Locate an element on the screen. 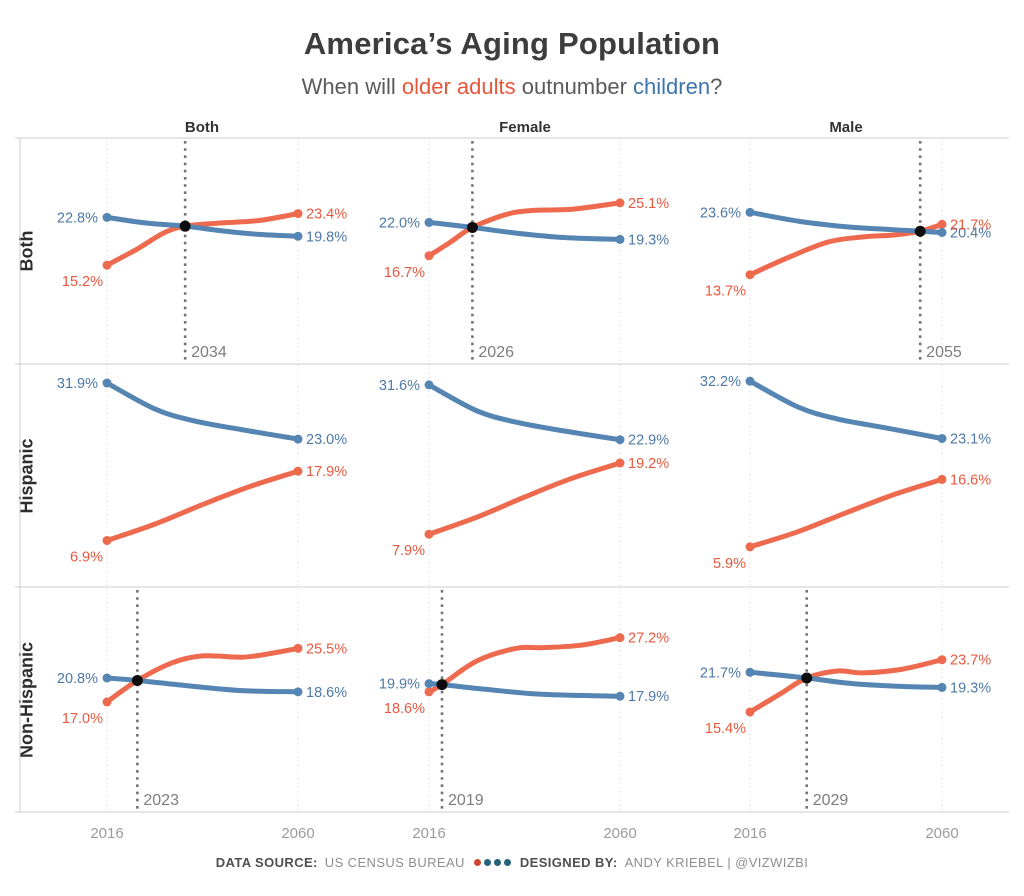 This screenshot has width=1024, height=896. crossover-year-label: 2034 is located at coordinates (209, 352).